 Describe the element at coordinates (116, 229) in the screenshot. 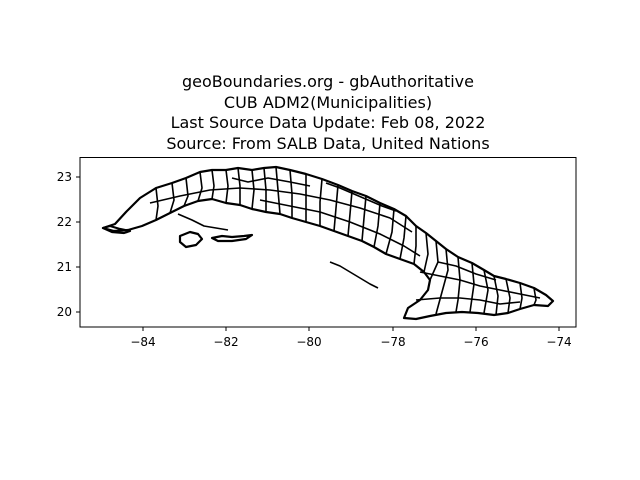

I see `cuba-western-tip` at that location.